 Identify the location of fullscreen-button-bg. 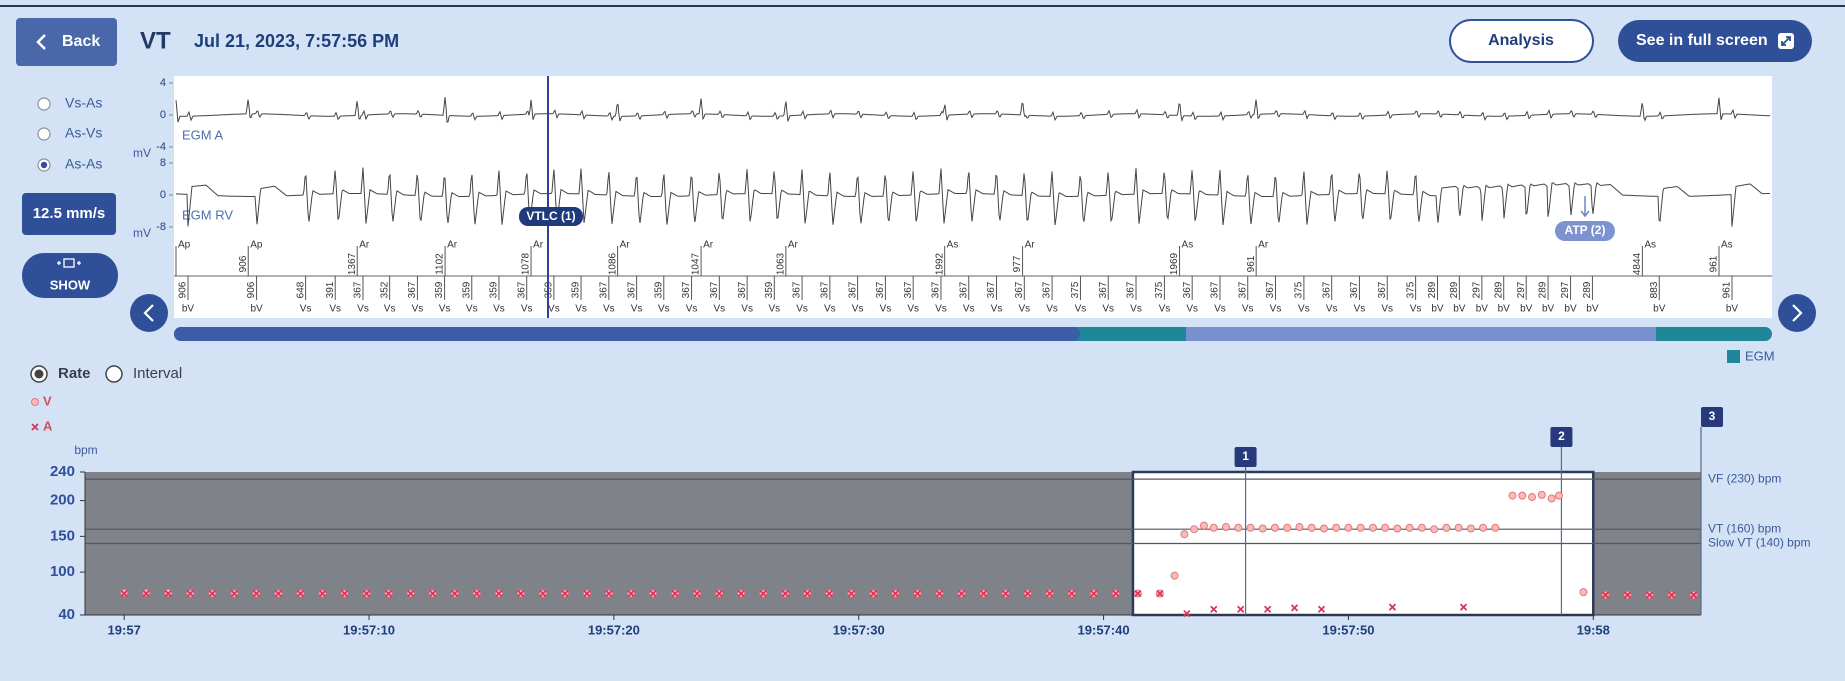
(1715, 41).